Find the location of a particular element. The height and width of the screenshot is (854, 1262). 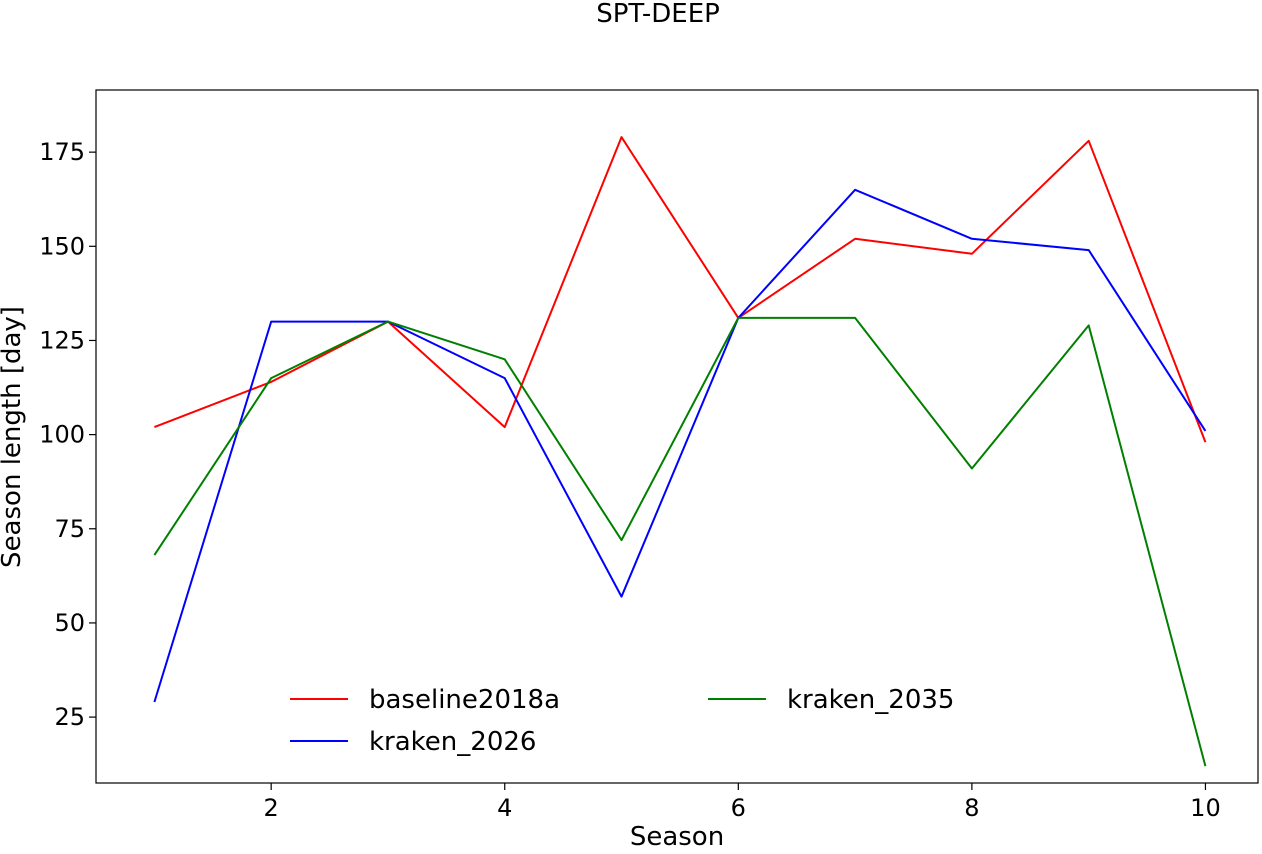

legend-label: kraken_2026 is located at coordinates (452, 742).